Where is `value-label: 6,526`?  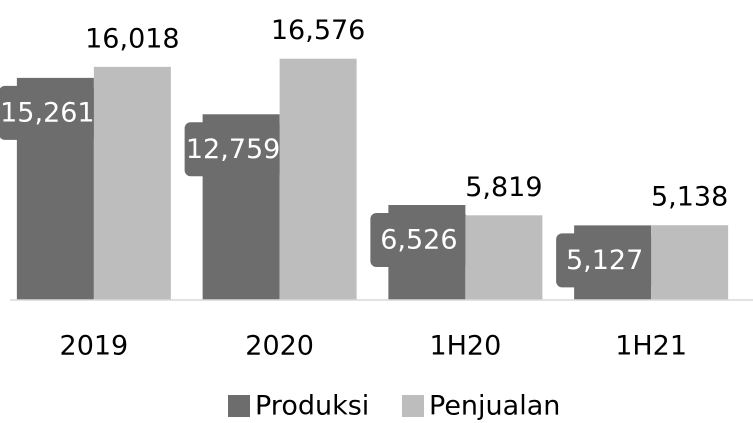 value-label: 6,526 is located at coordinates (418, 240).